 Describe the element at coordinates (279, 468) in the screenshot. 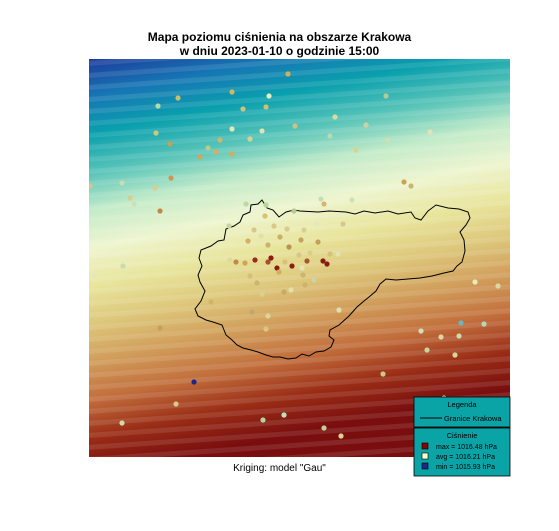

I see `kriging-caption: Kriging: model "Gau"` at that location.